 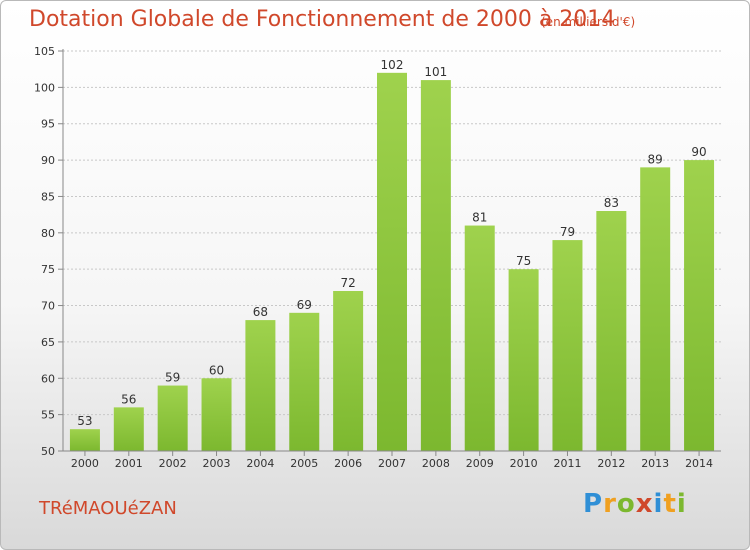 What do you see at coordinates (593, 504) in the screenshot?
I see `logo-letter: P` at bounding box center [593, 504].